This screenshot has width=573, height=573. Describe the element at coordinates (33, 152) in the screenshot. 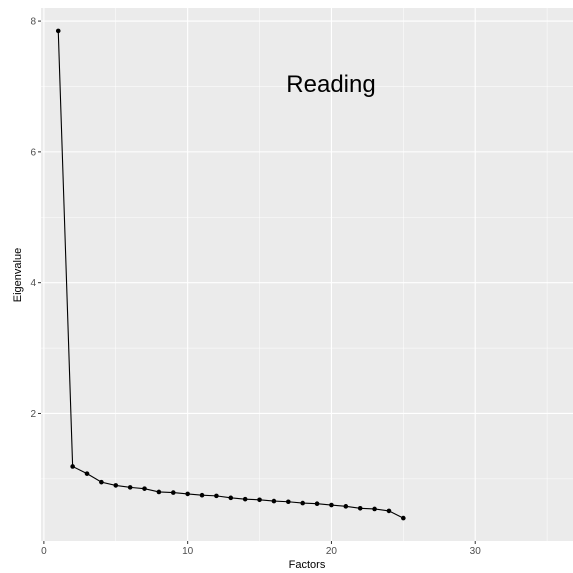

I see `y-tick-label: 6` at that location.